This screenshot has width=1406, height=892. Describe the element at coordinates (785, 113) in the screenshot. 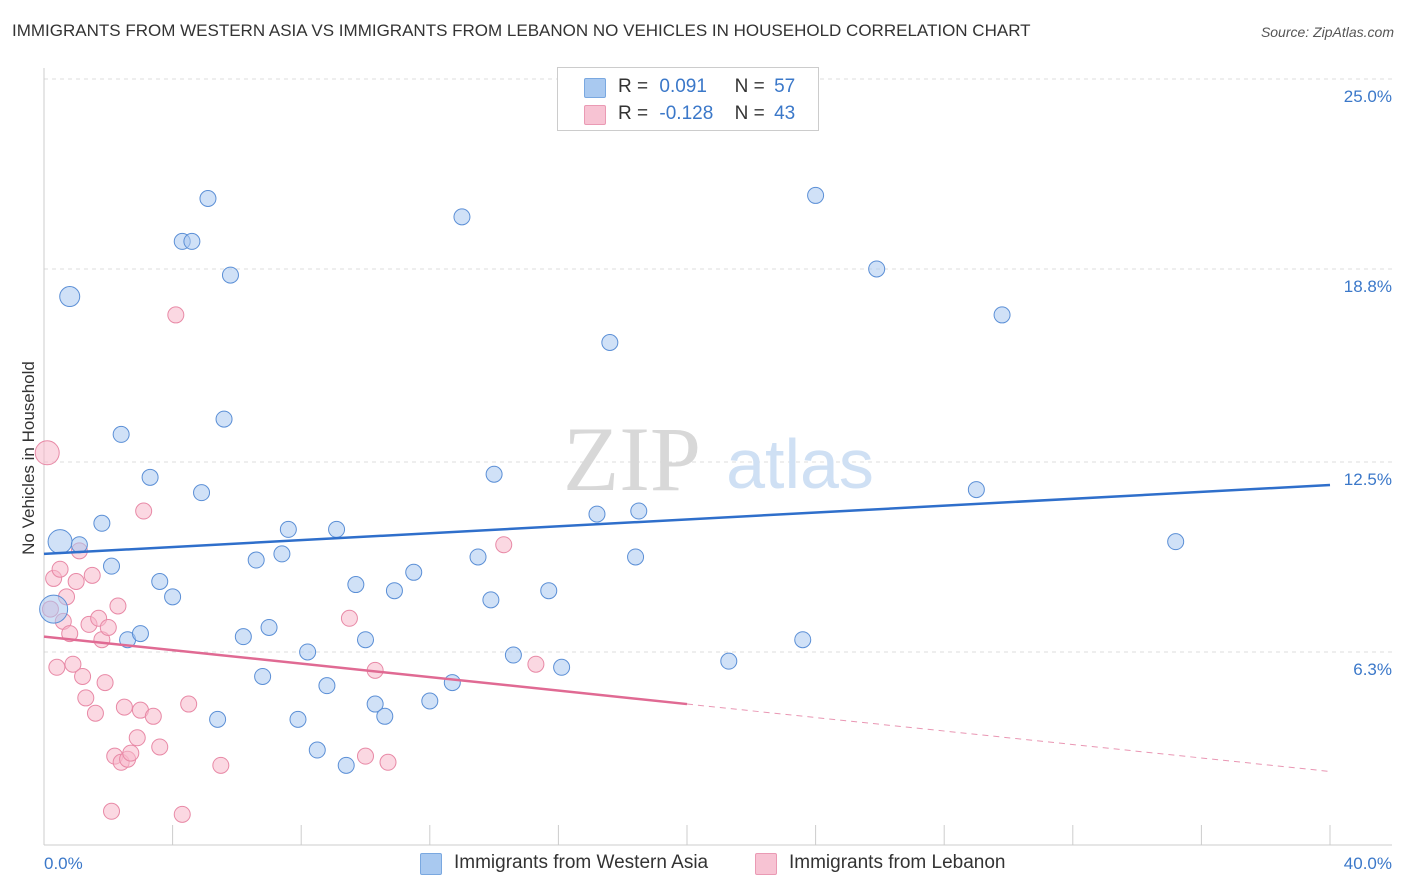

I see `legend-n-value: 43` at that location.